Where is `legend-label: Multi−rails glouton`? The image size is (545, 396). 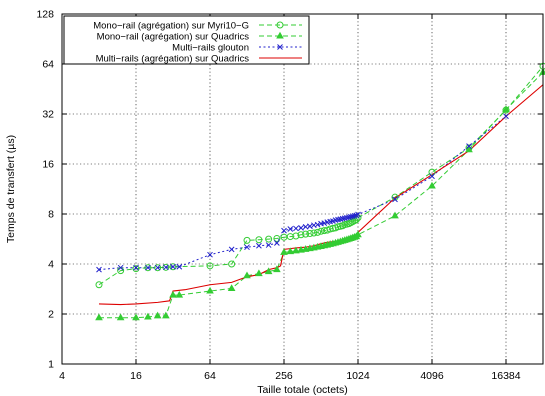 legend-label: Multi−rails glouton is located at coordinates (210, 48).